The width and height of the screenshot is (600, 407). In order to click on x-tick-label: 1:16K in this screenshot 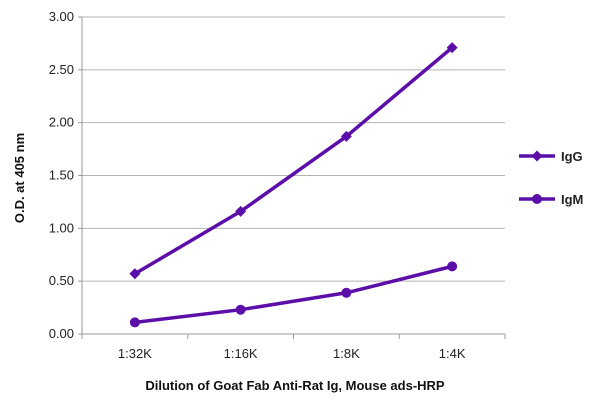, I will do `click(241, 353)`.